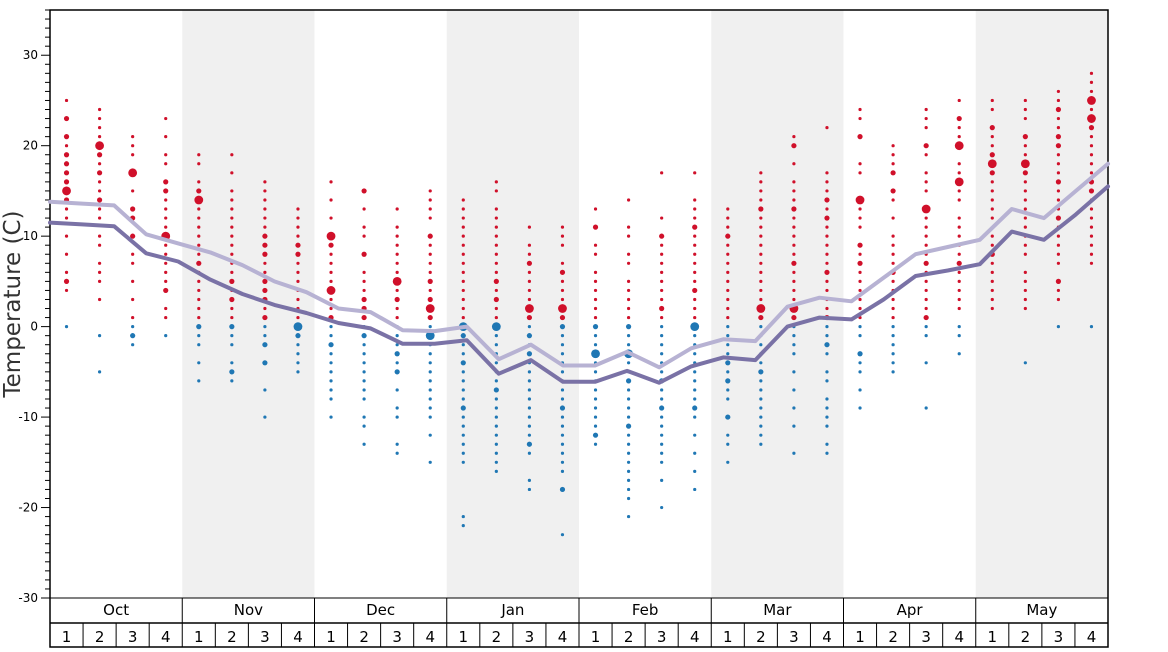 This screenshot has width=1168, height=652. What do you see at coordinates (761, 637) in the screenshot?
I see `week-label: 2` at bounding box center [761, 637].